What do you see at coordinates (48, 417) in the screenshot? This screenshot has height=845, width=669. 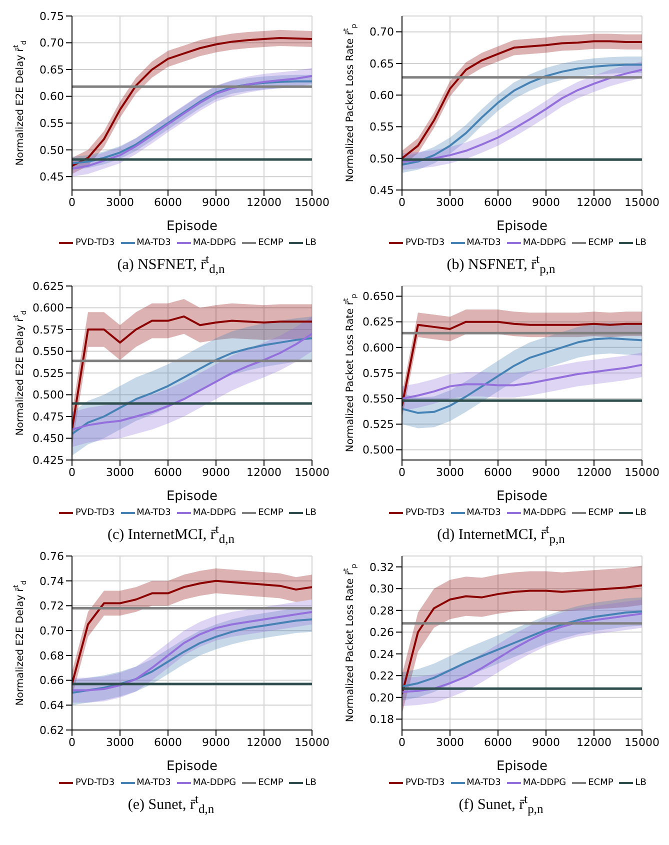 I see `y-tick-label: 0.475` at bounding box center [48, 417].